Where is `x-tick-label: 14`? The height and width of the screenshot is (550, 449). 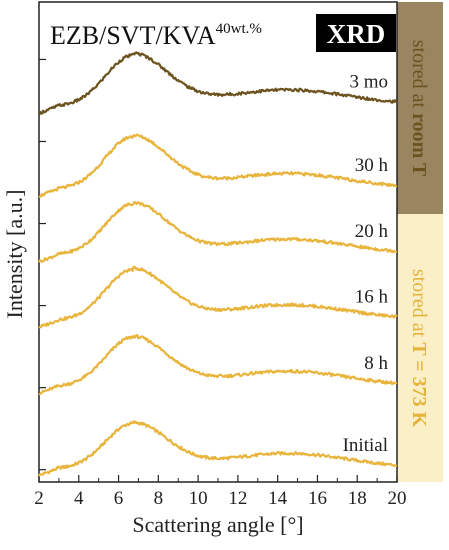 x-tick-label: 14 is located at coordinates (278, 498).